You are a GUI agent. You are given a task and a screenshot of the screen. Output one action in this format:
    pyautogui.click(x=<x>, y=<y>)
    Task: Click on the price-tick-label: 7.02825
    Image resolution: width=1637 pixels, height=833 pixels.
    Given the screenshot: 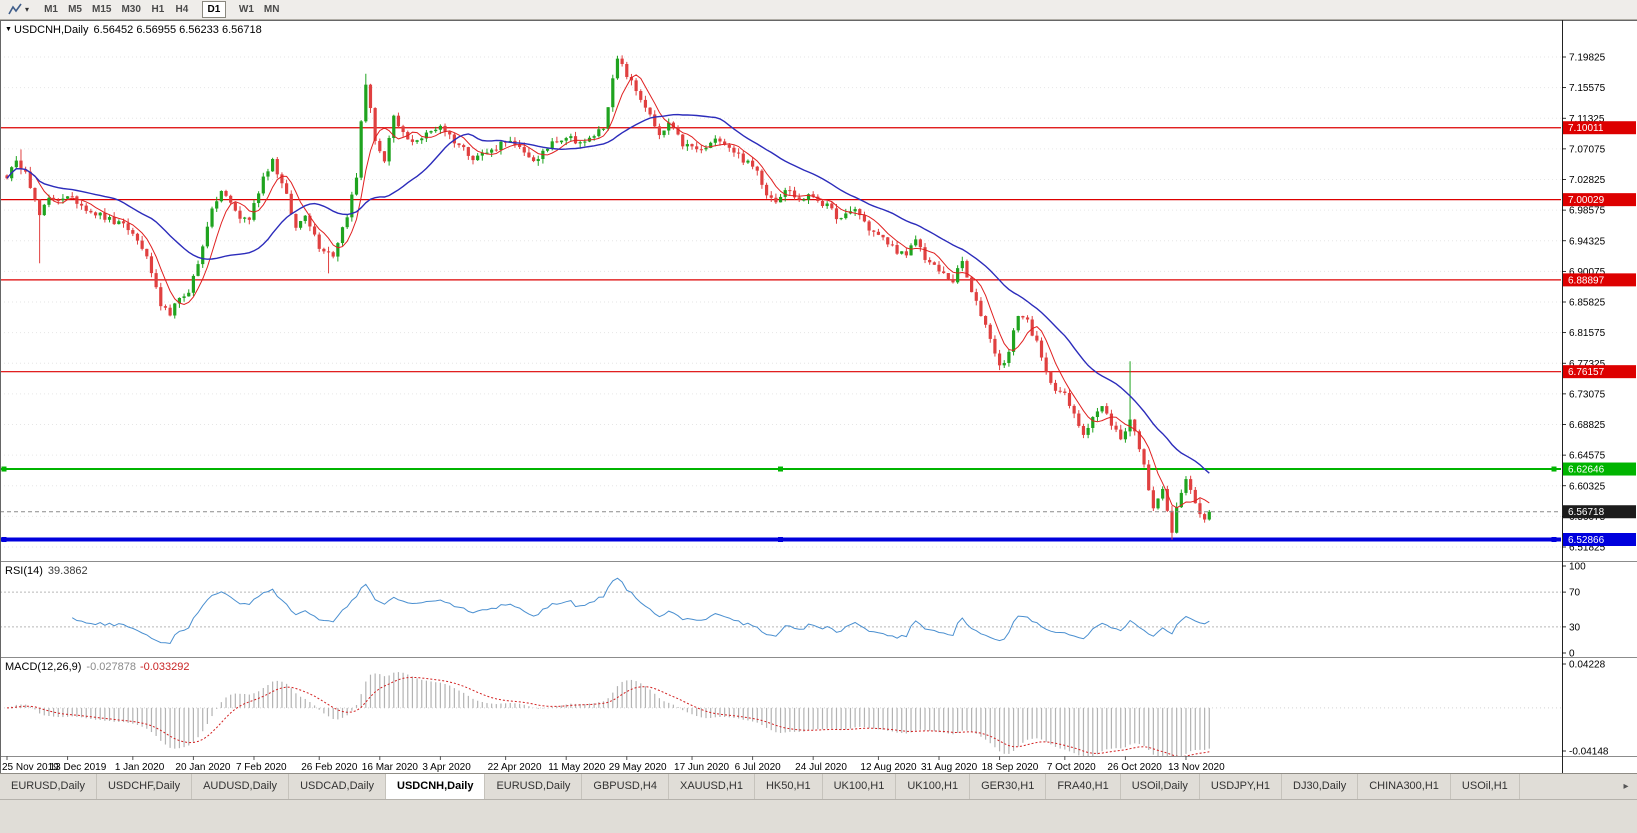 What is the action you would take?
    pyautogui.click(x=1587, y=180)
    